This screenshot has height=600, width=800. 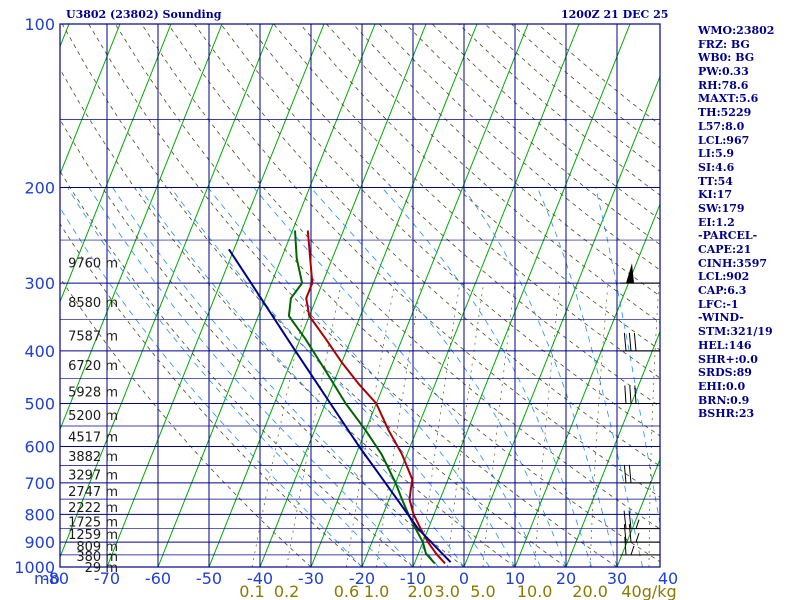 What do you see at coordinates (716, 222) in the screenshot?
I see `index-ei: EI:1.2` at bounding box center [716, 222].